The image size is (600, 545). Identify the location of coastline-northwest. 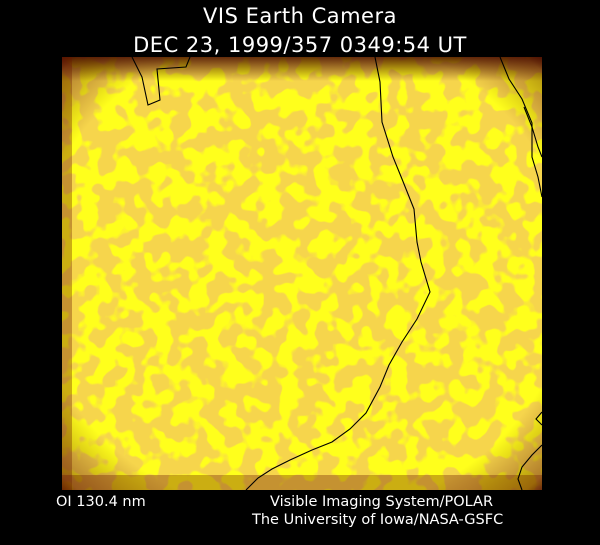
(161, 81).